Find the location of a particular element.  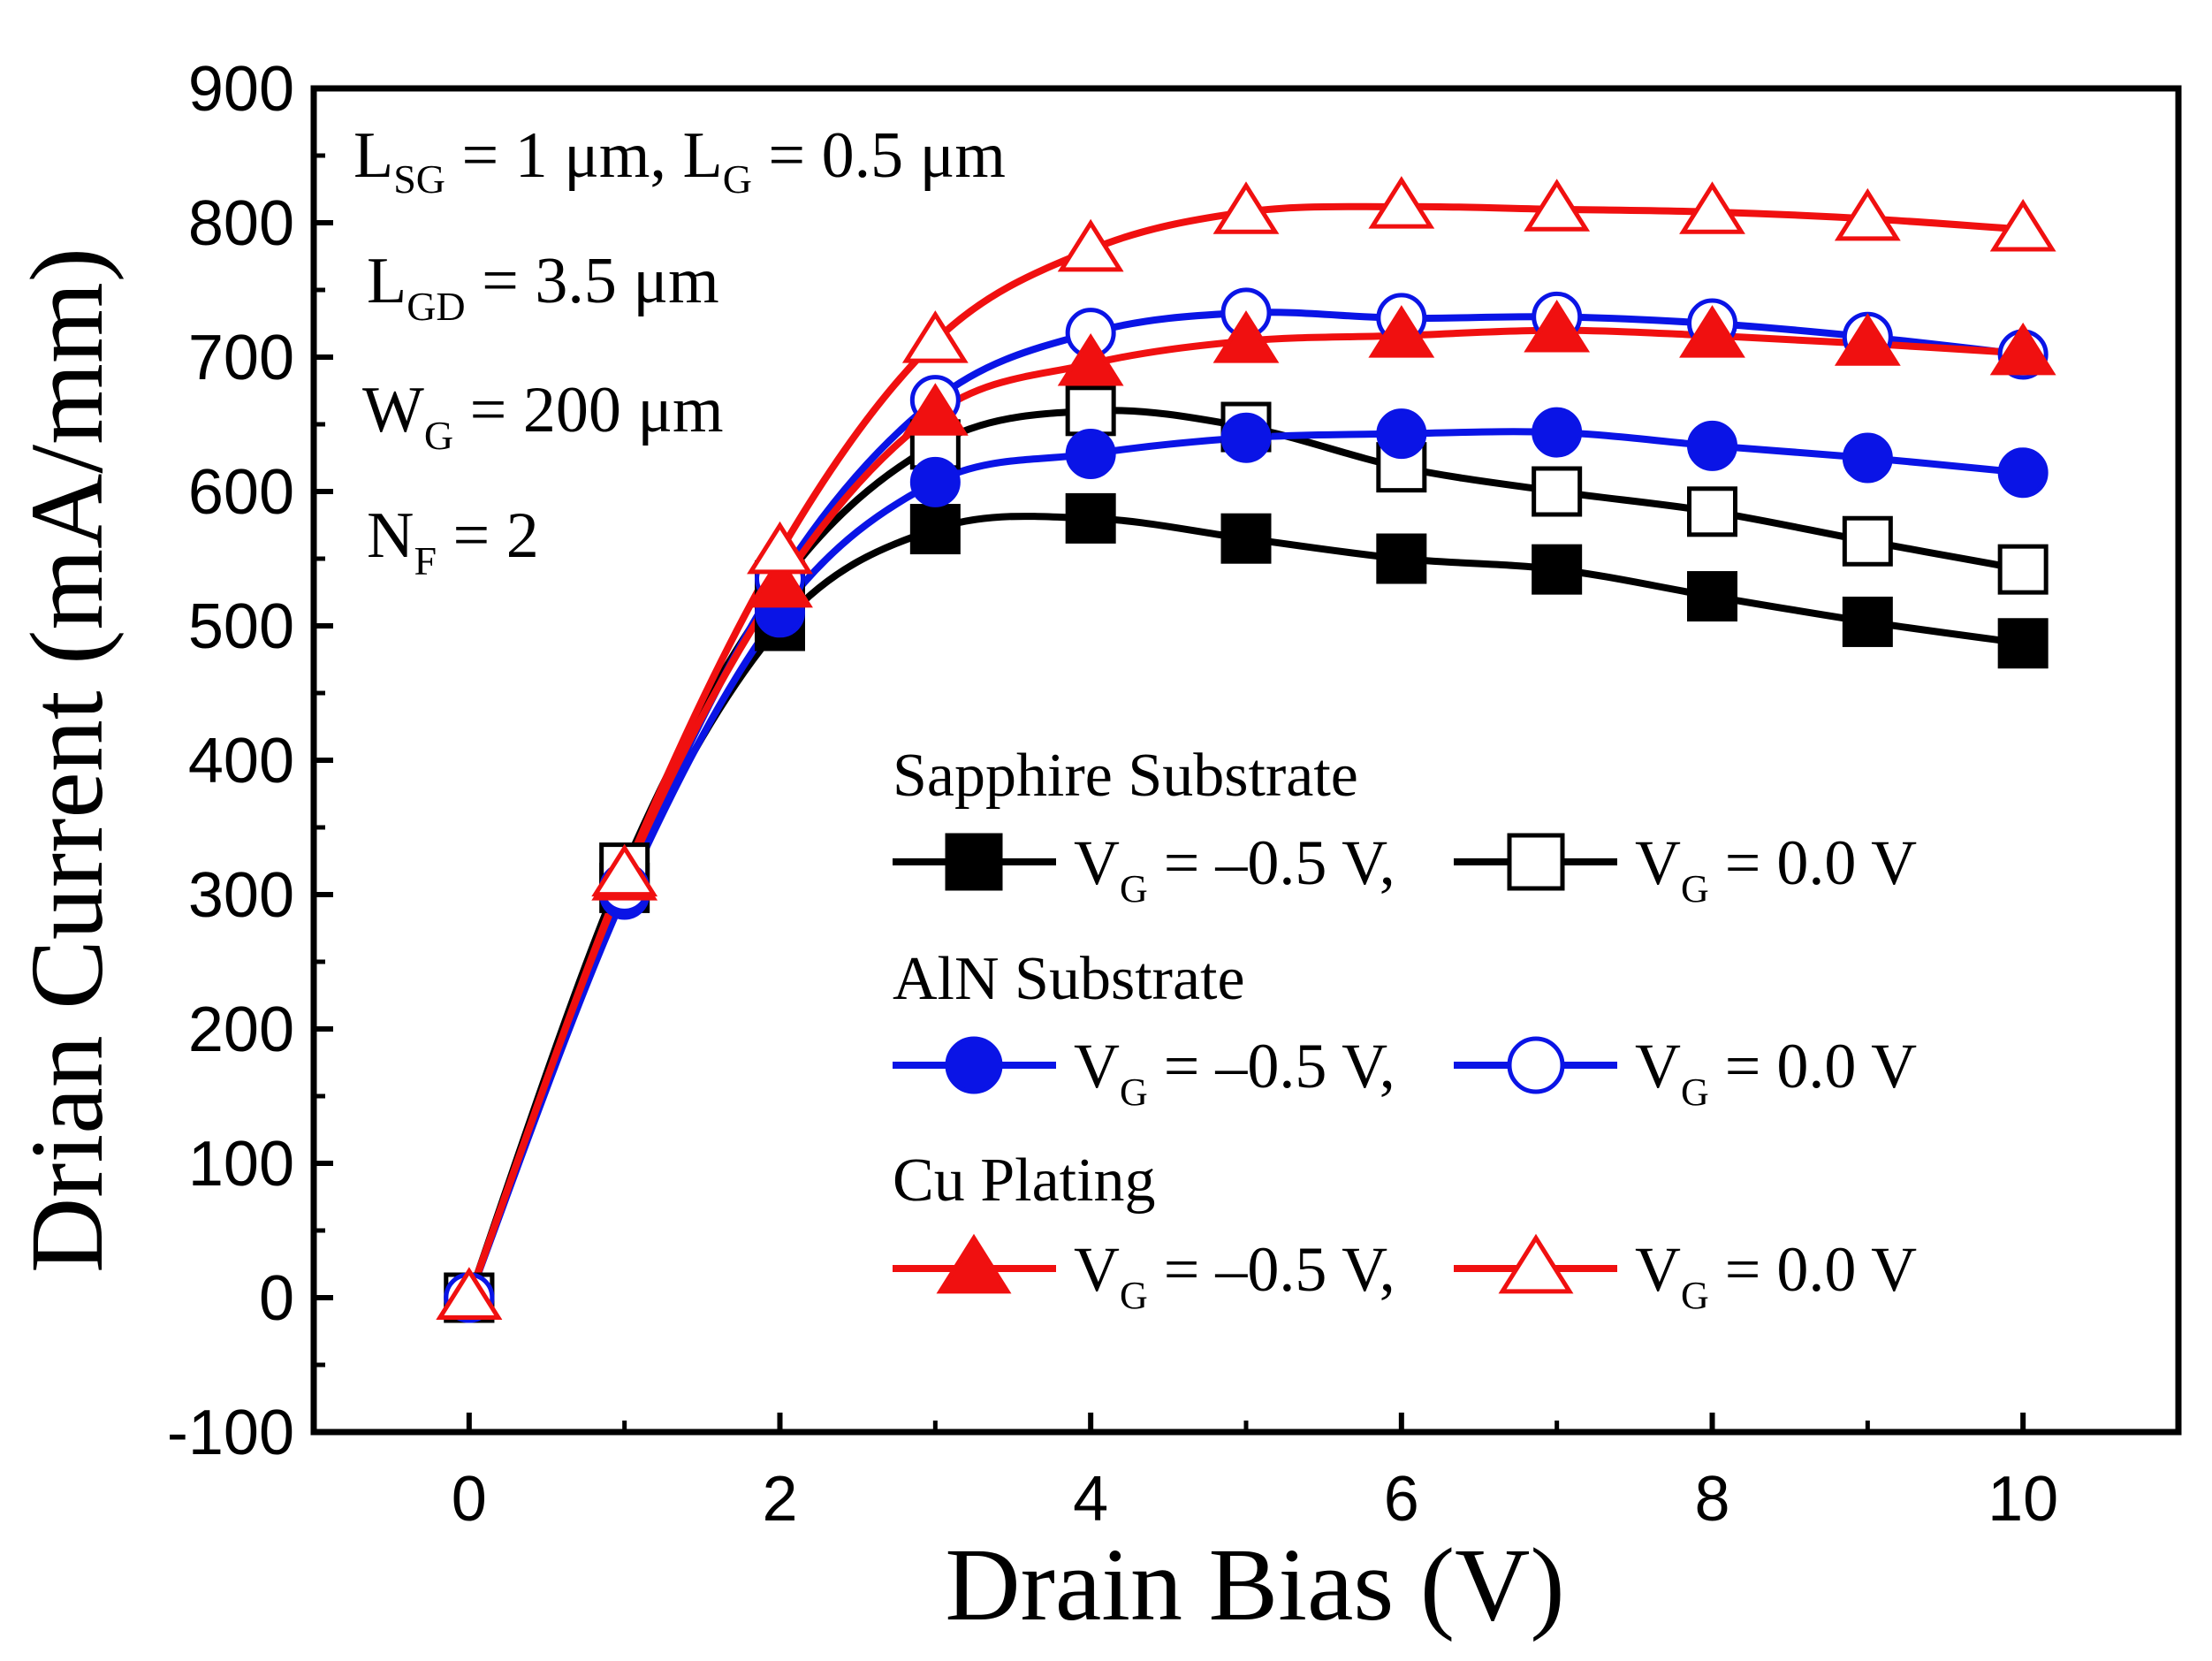

y-tick-label: 700 is located at coordinates (241, 358).